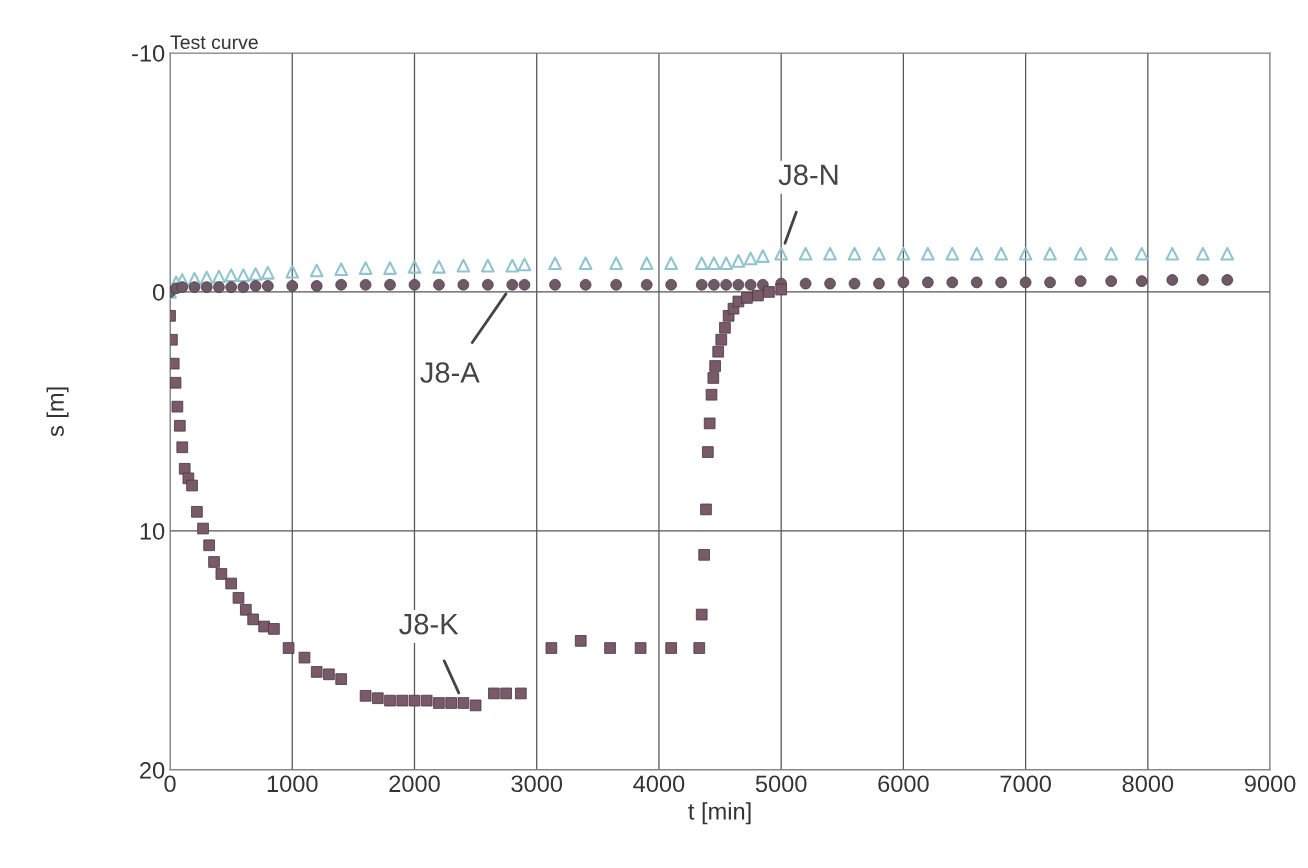 Image resolution: width=1308 pixels, height=868 pixels. Describe the element at coordinates (152, 531) in the screenshot. I see `y-tick-label: 10` at that location.